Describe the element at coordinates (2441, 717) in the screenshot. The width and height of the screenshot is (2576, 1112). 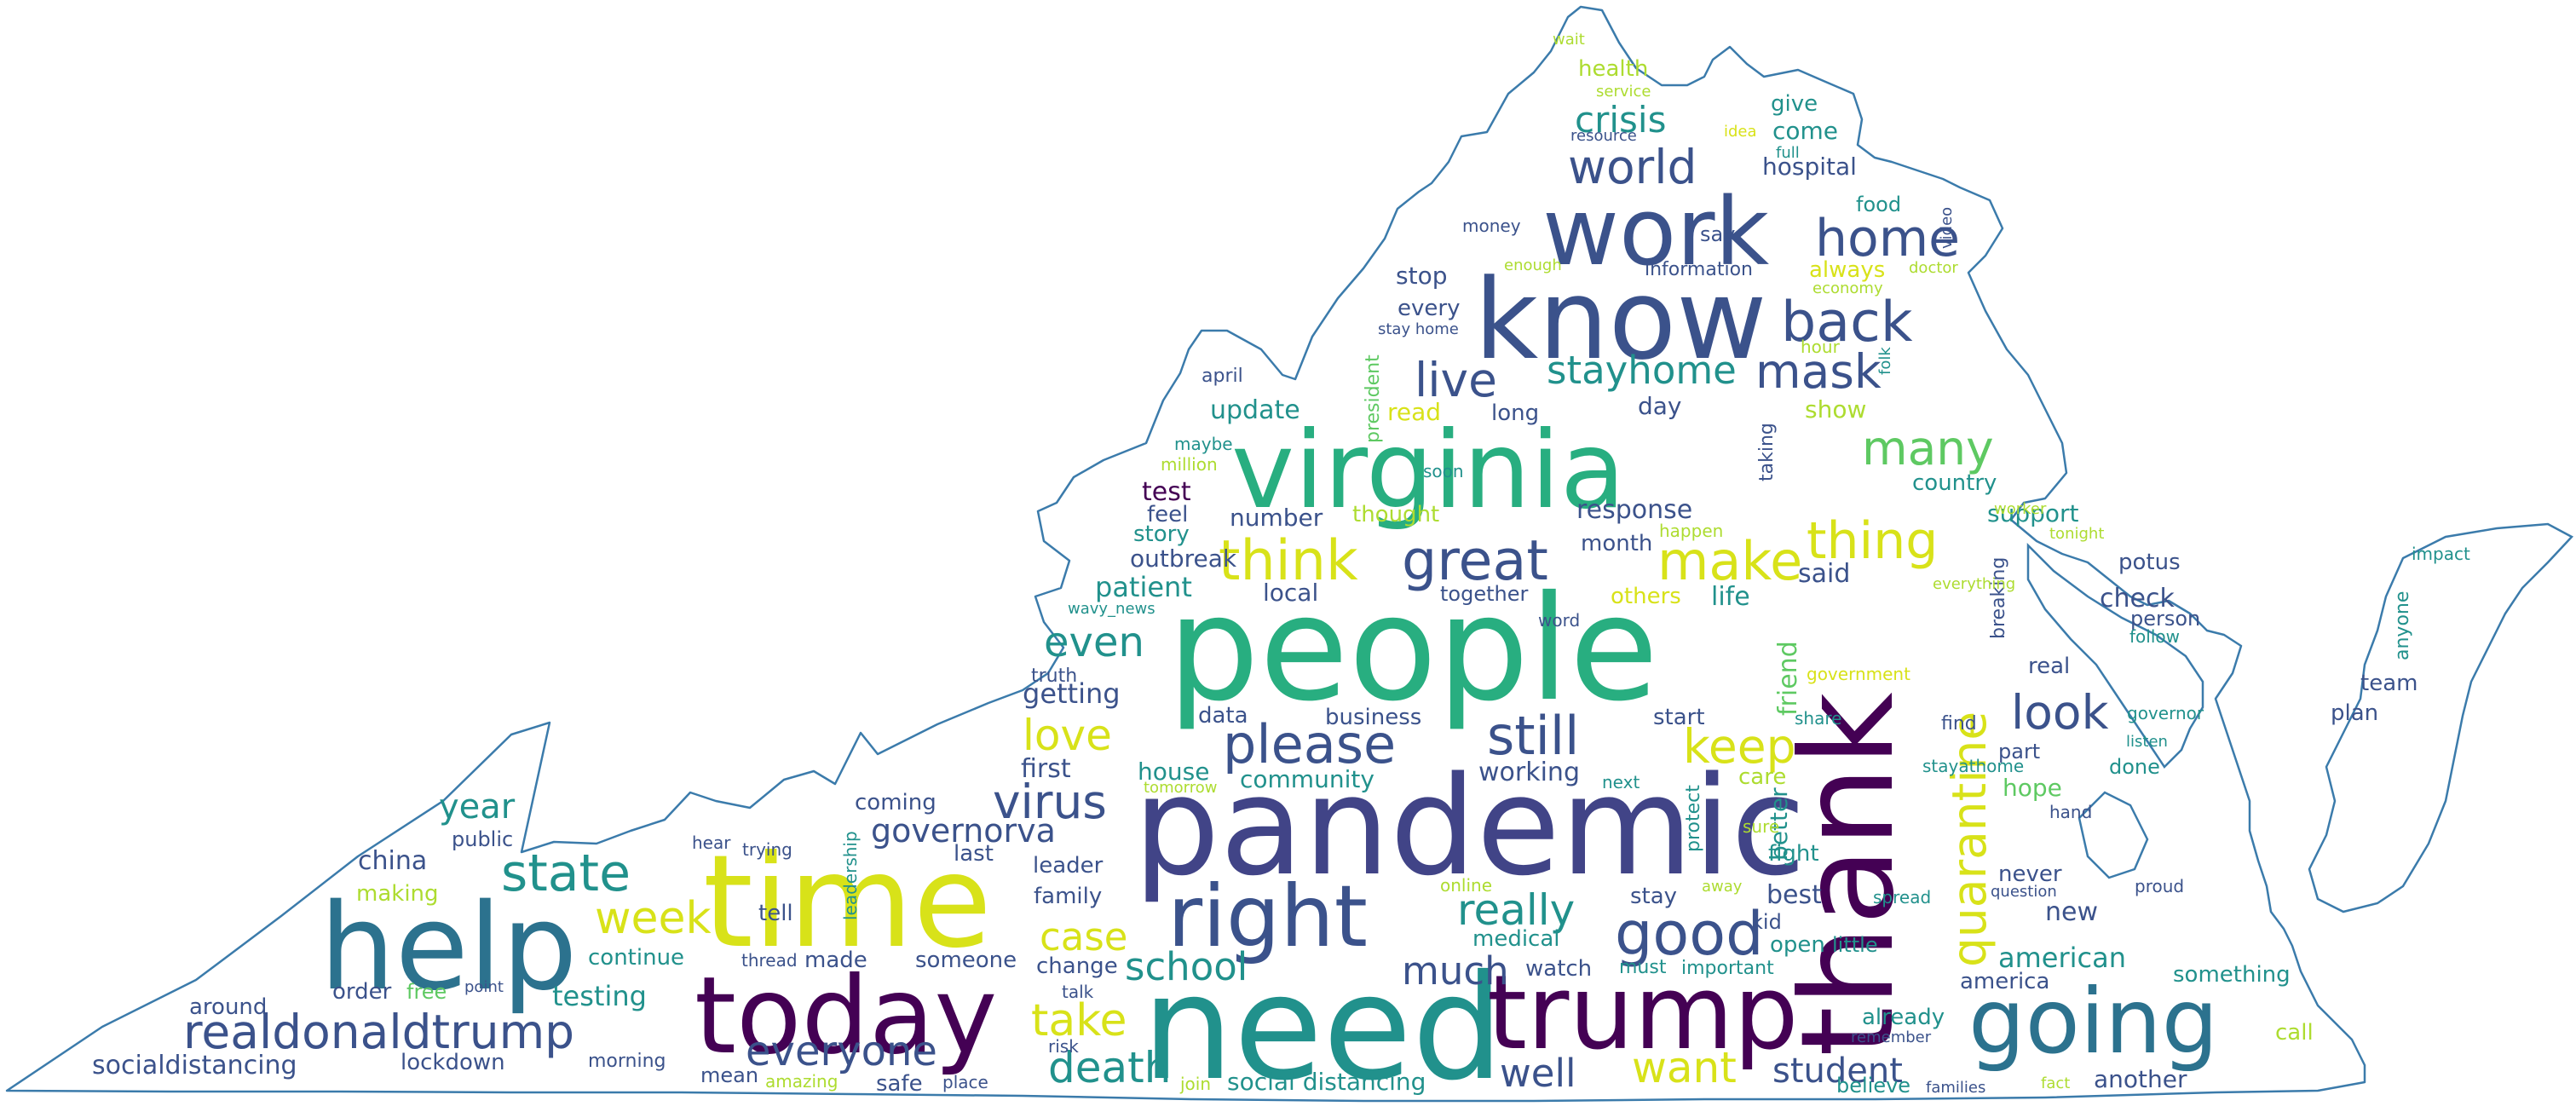
I see `eastern-shore-outline` at that location.